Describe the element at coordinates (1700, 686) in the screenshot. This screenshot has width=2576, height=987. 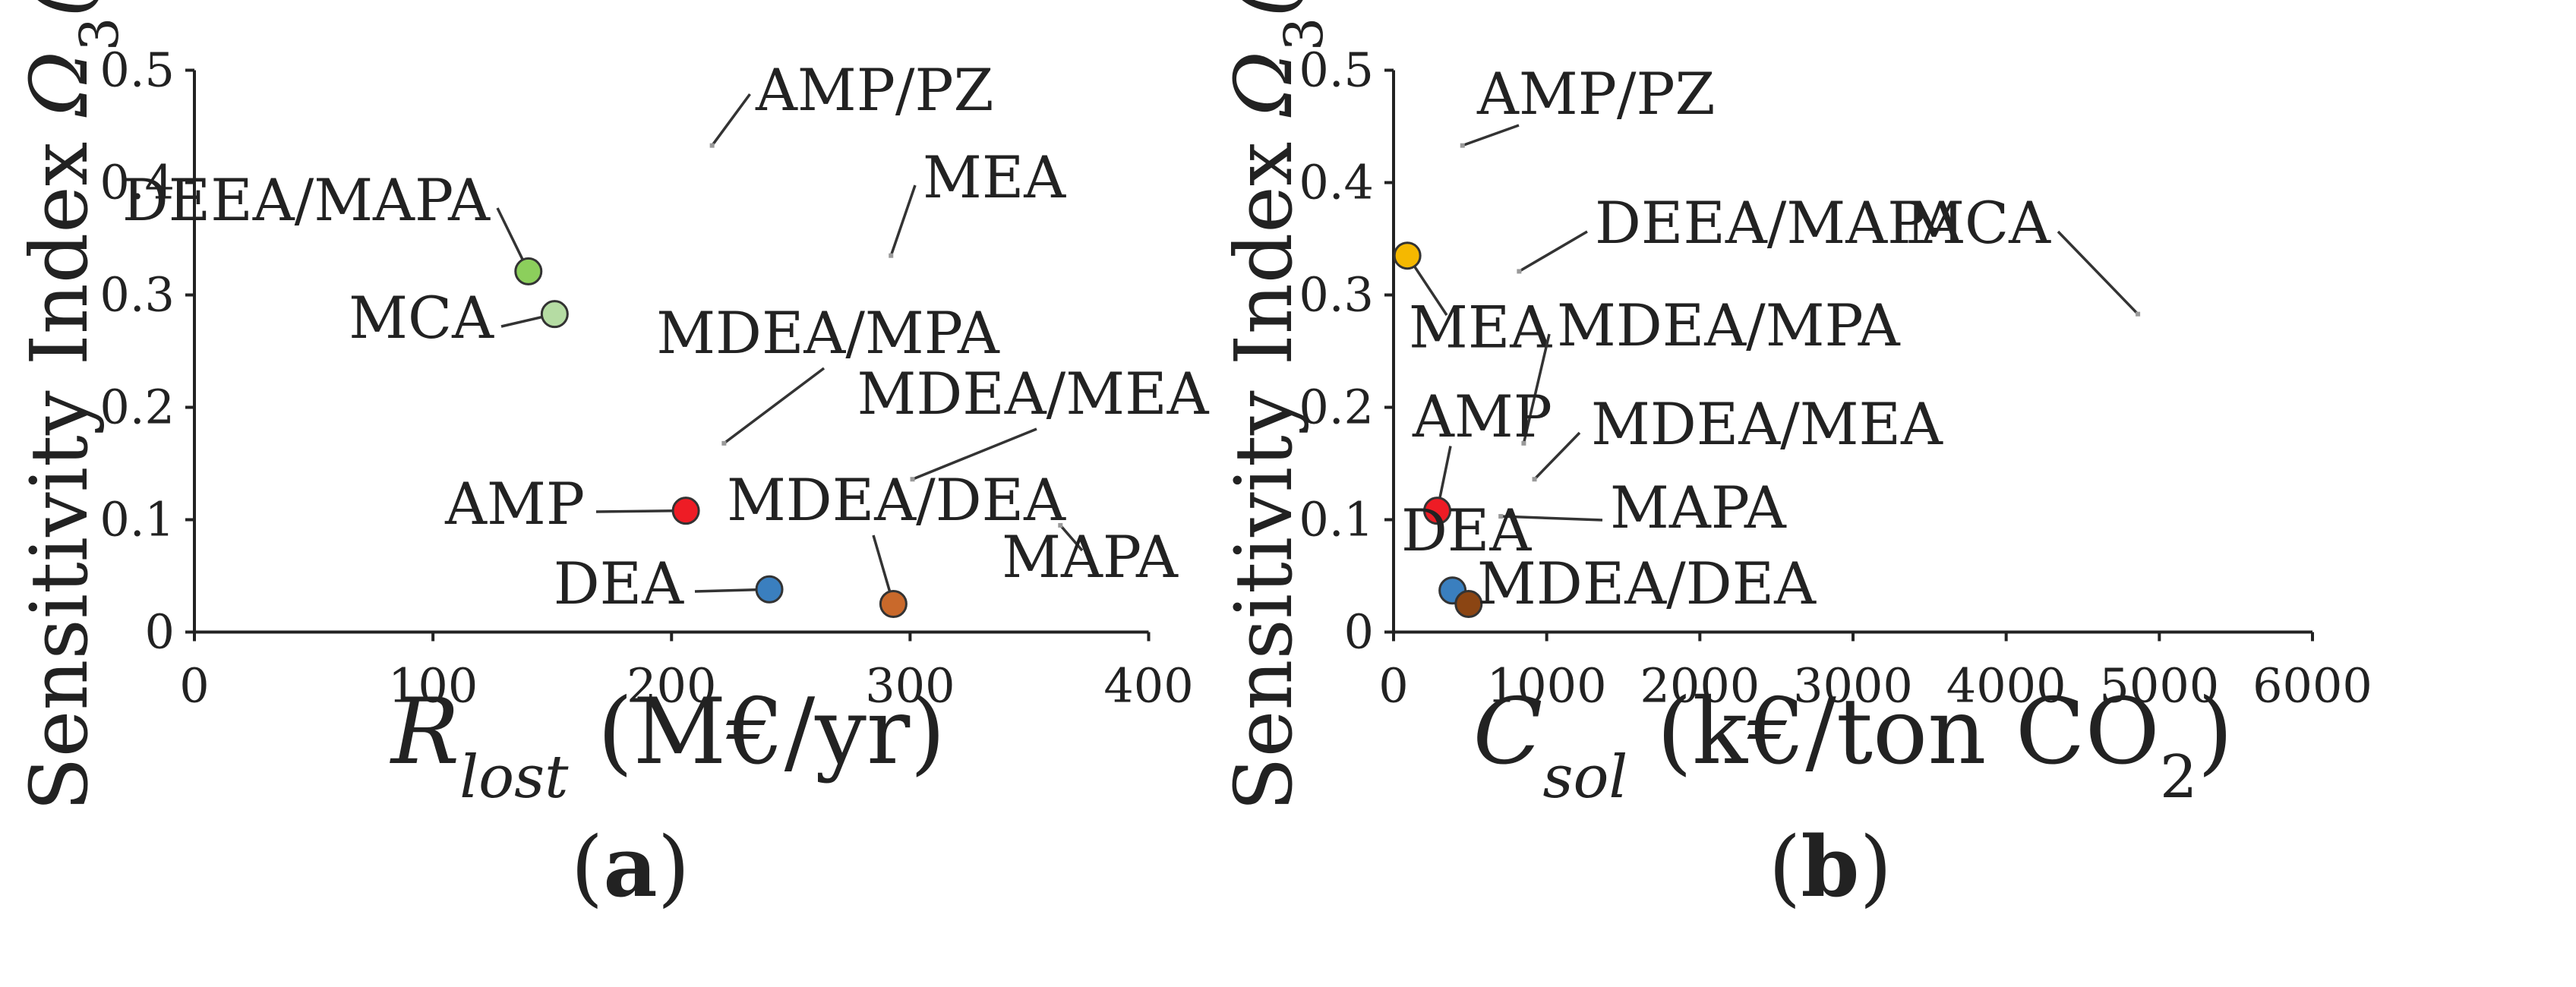
I see `x-tick-label: 2000` at that location.